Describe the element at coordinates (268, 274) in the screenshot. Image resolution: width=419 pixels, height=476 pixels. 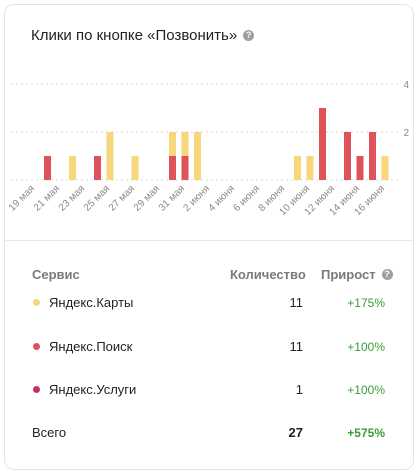
I see `header-count: Количество` at that location.